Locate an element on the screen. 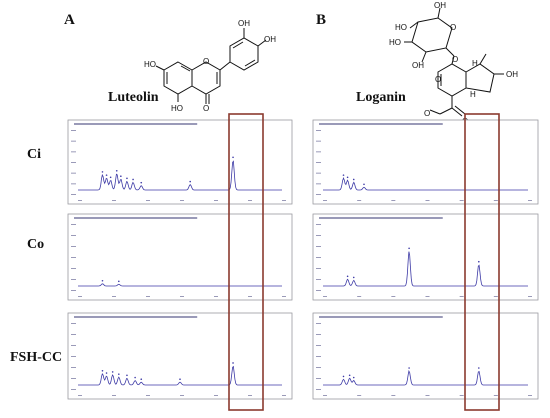  chromatogram-frame-a-ci is located at coordinates (180, 162).